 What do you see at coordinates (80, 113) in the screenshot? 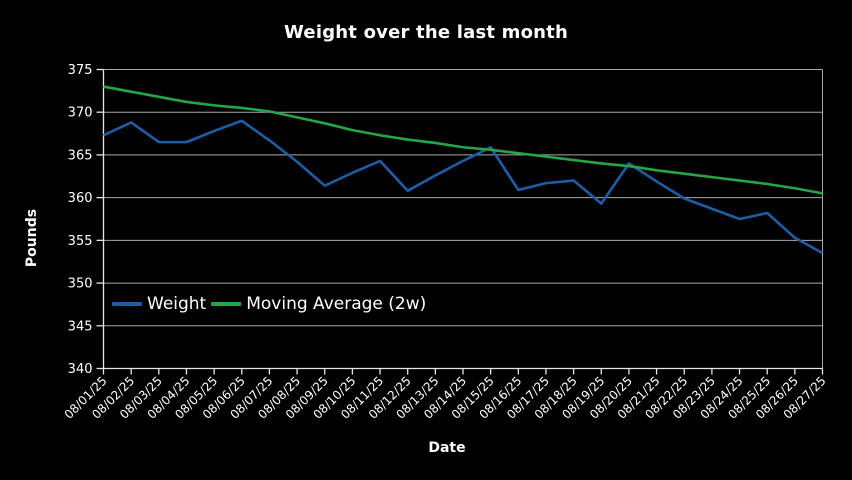
I see `y-tick-label: 370` at bounding box center [80, 113].